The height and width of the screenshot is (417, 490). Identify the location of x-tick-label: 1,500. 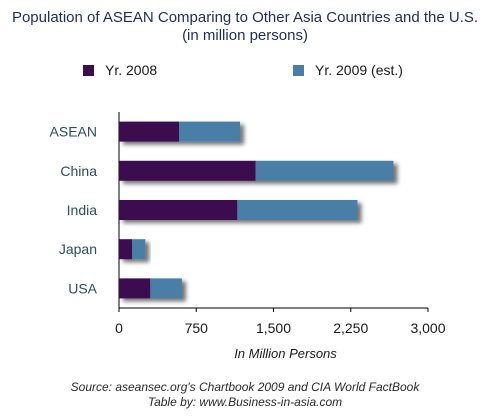
(273, 328).